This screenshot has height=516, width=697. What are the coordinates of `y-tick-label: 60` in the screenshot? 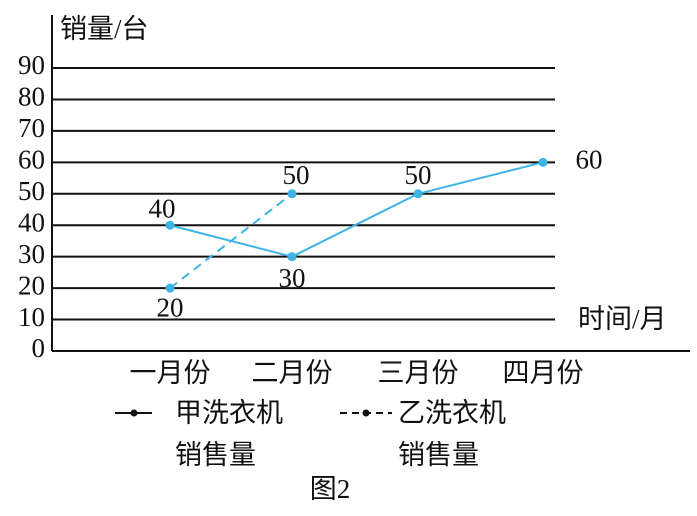 It's located at (31, 160).